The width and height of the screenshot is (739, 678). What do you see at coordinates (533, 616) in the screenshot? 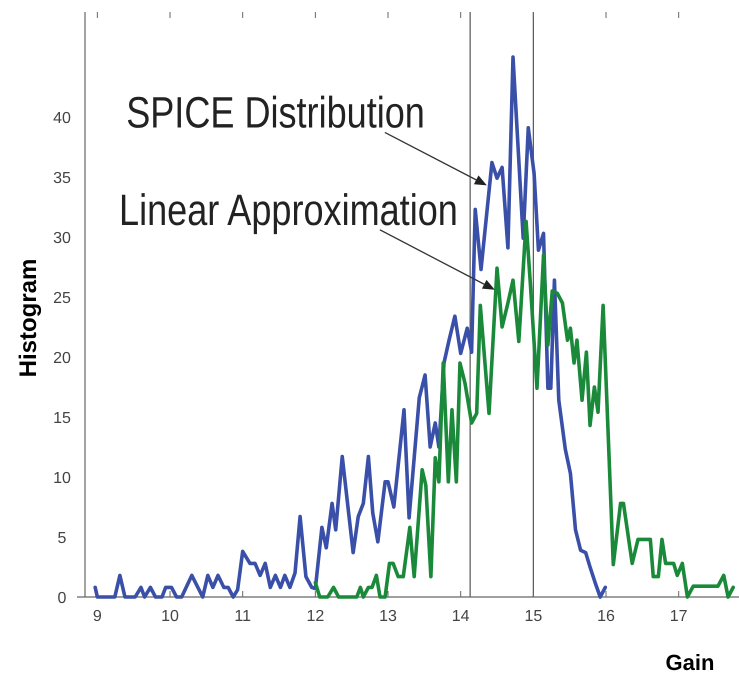
I see `x-tick-label: 15` at bounding box center [533, 616].